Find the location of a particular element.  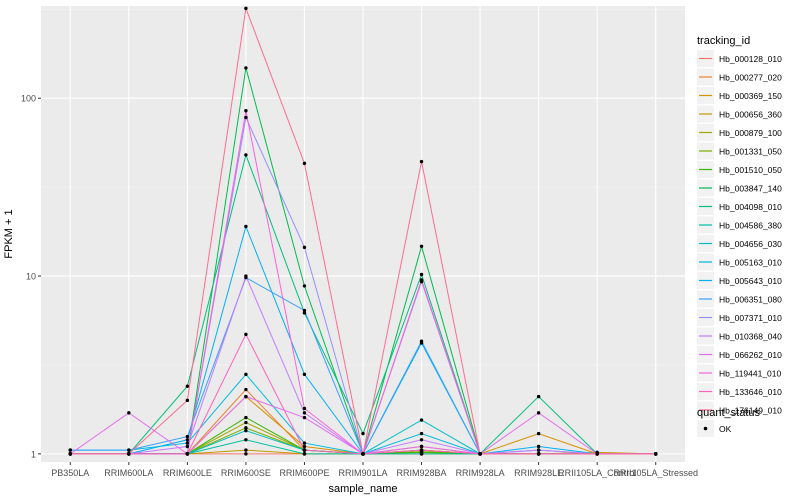

legend-title-quant-status: quant_status is located at coordinates (728, 413).